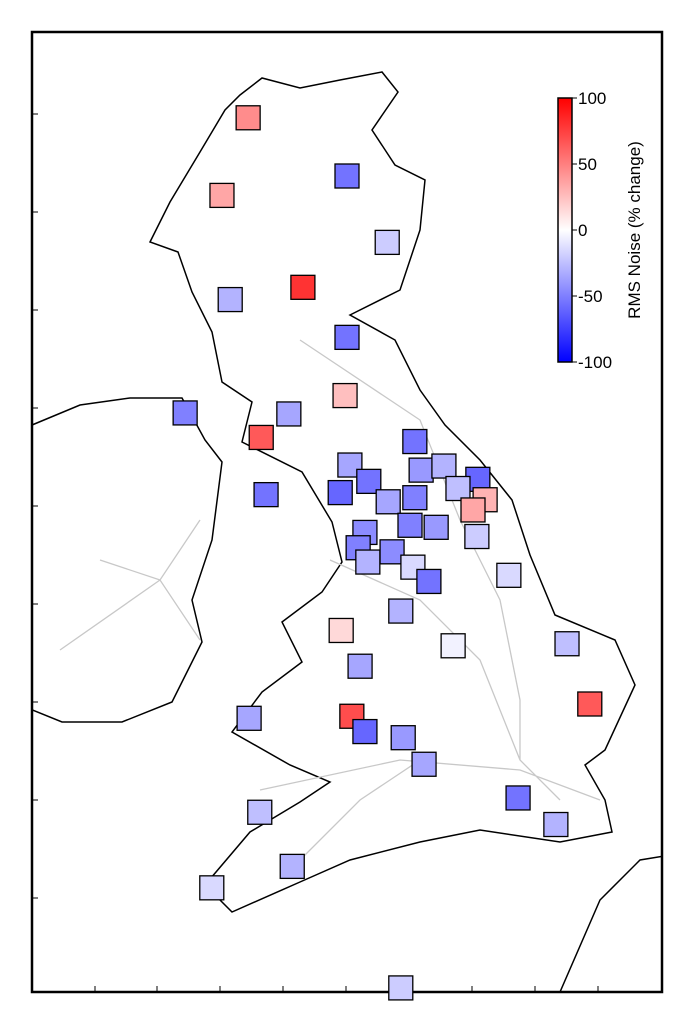 This screenshot has width=694, height=1029. I want to click on france, so click(610, 923).